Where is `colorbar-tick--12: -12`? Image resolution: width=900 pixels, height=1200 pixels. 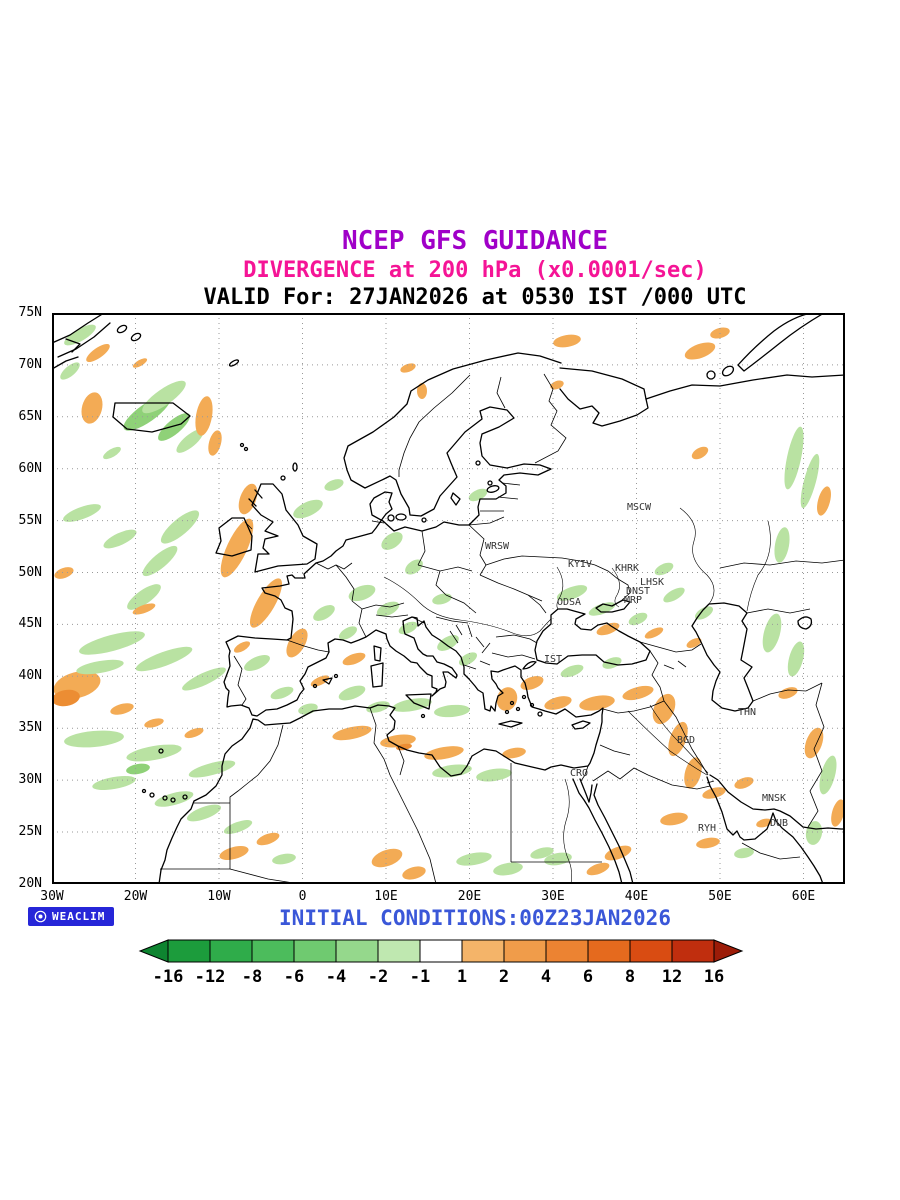
colorbar-tick--12: -12 is located at coordinates (210, 977).